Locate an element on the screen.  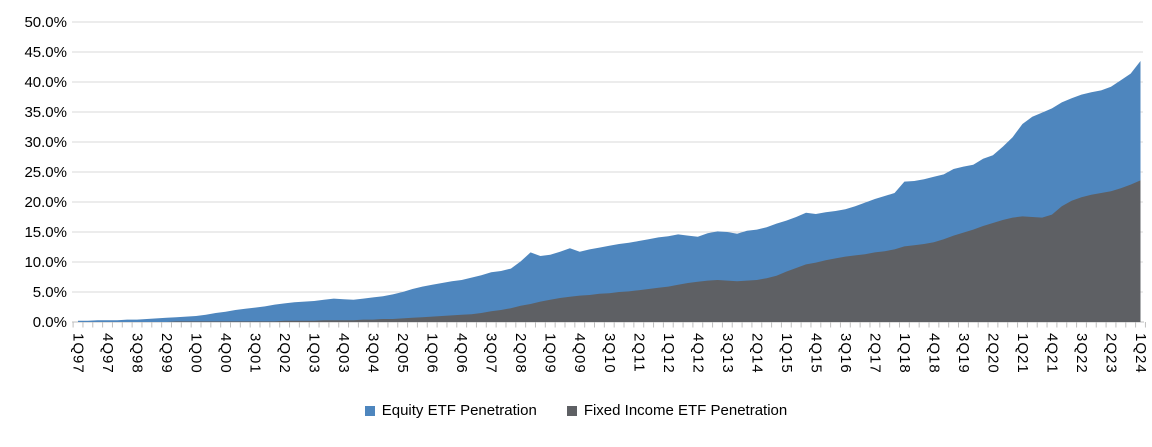
x-tick-label: 4Q97 is located at coordinates (107, 353).